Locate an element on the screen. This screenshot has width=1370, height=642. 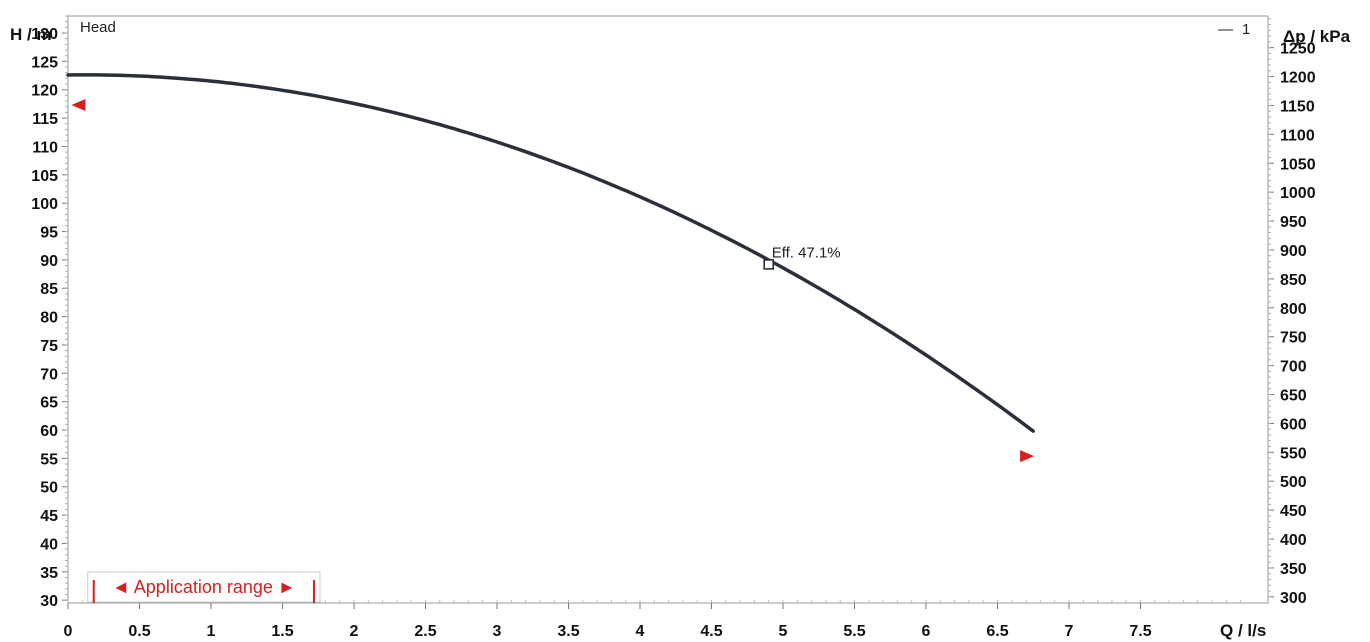
y-tick-label-left: 80 is located at coordinates (49, 318).